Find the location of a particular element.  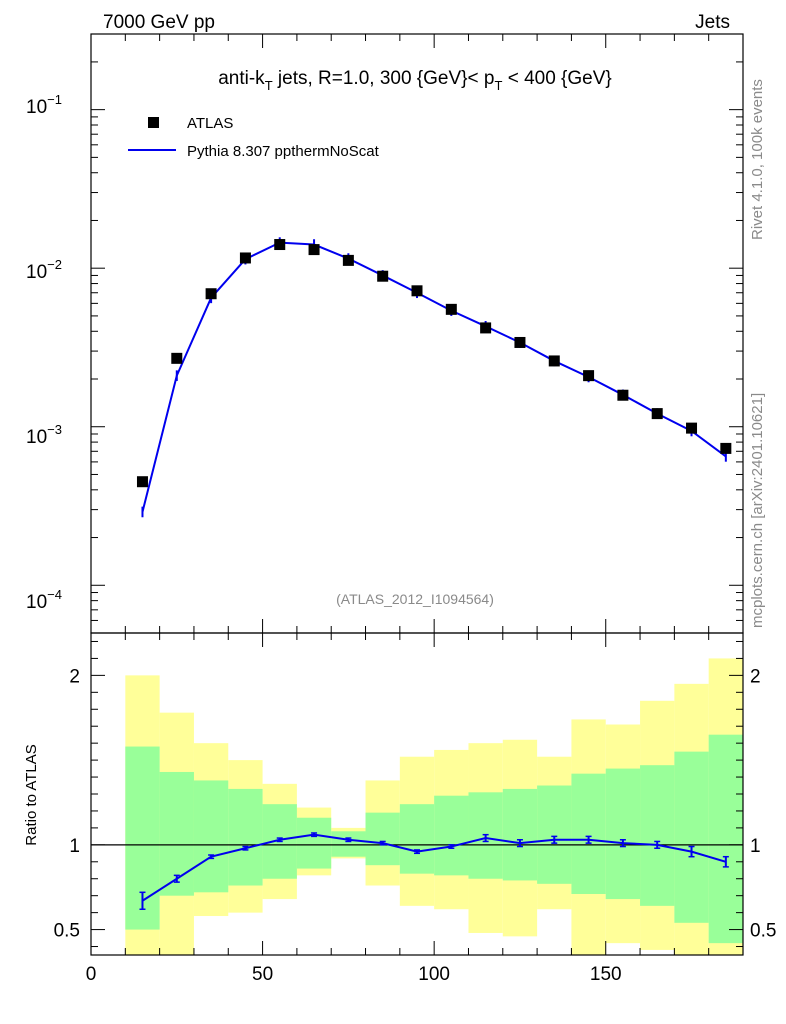

ratio-y-tick-label: 2 is located at coordinates (74, 676).